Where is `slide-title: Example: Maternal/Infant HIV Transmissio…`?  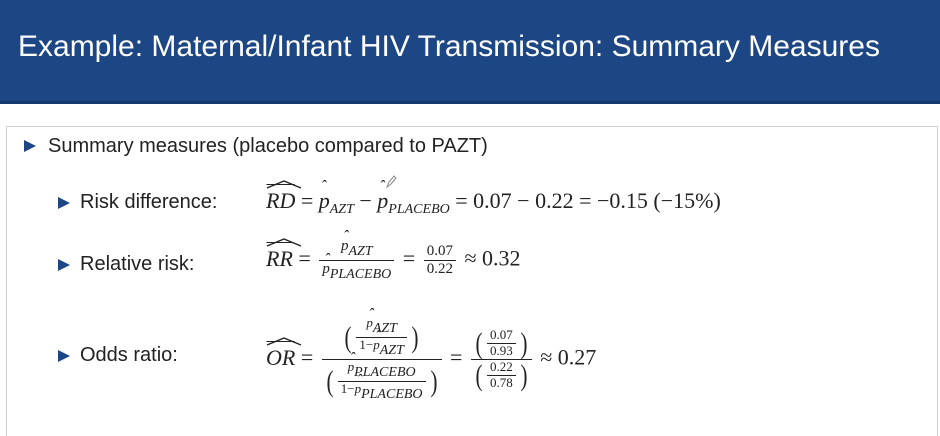 slide-title: Example: Maternal/Infant HIV Transmissio… is located at coordinates (449, 46).